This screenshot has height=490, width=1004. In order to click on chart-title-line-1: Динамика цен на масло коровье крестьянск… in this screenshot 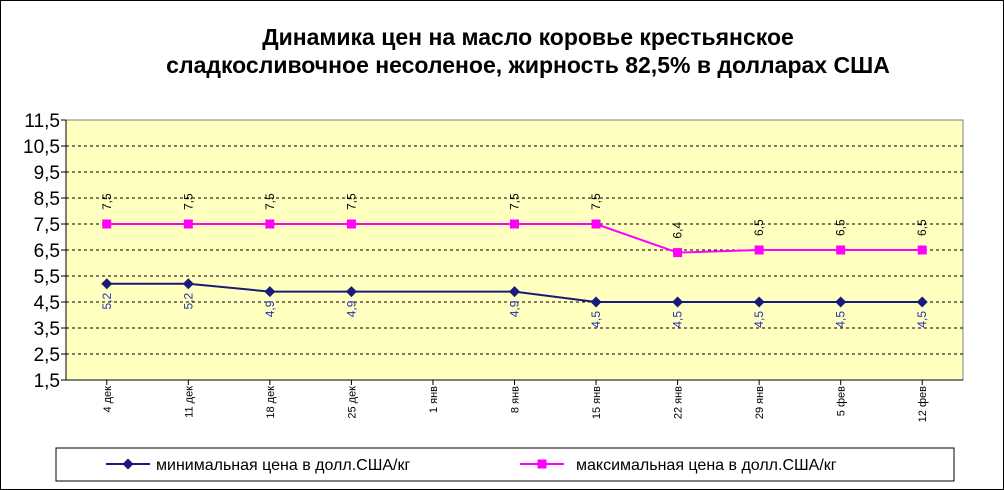, I will do `click(528, 37)`.